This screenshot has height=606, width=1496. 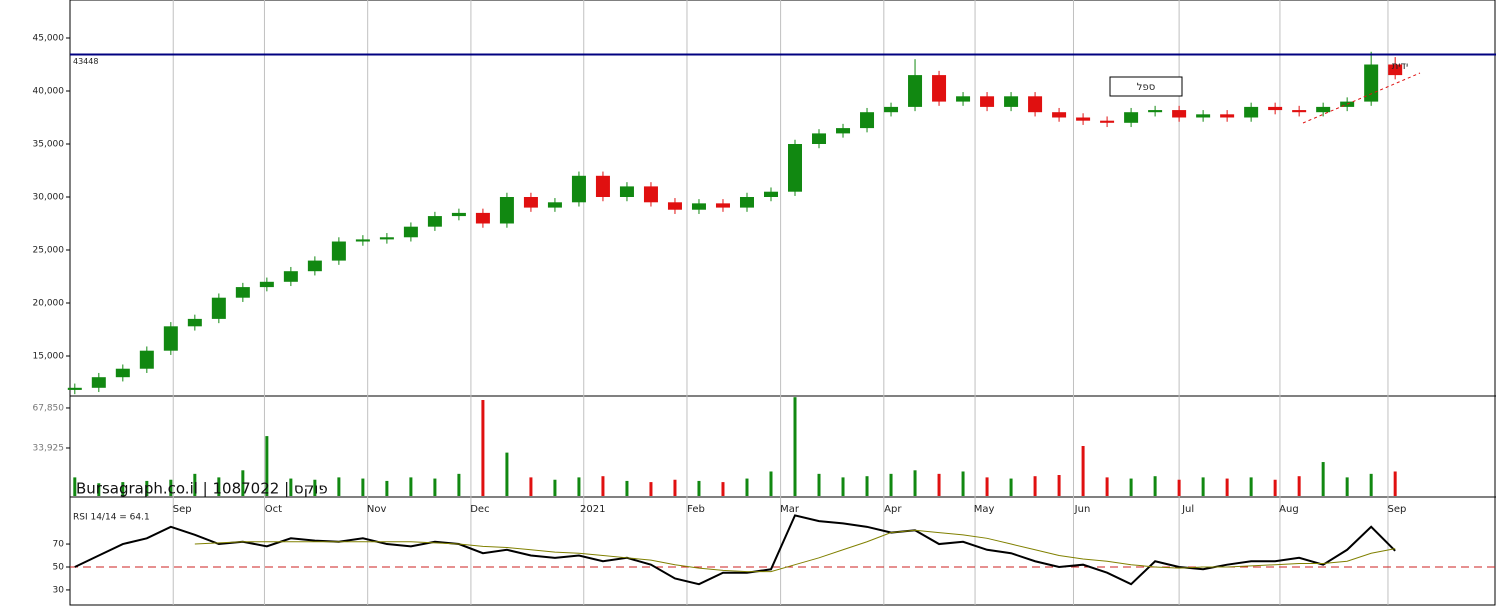 What do you see at coordinates (49, 303) in the screenshot?
I see `y-tick-label: 20,000` at bounding box center [49, 303].